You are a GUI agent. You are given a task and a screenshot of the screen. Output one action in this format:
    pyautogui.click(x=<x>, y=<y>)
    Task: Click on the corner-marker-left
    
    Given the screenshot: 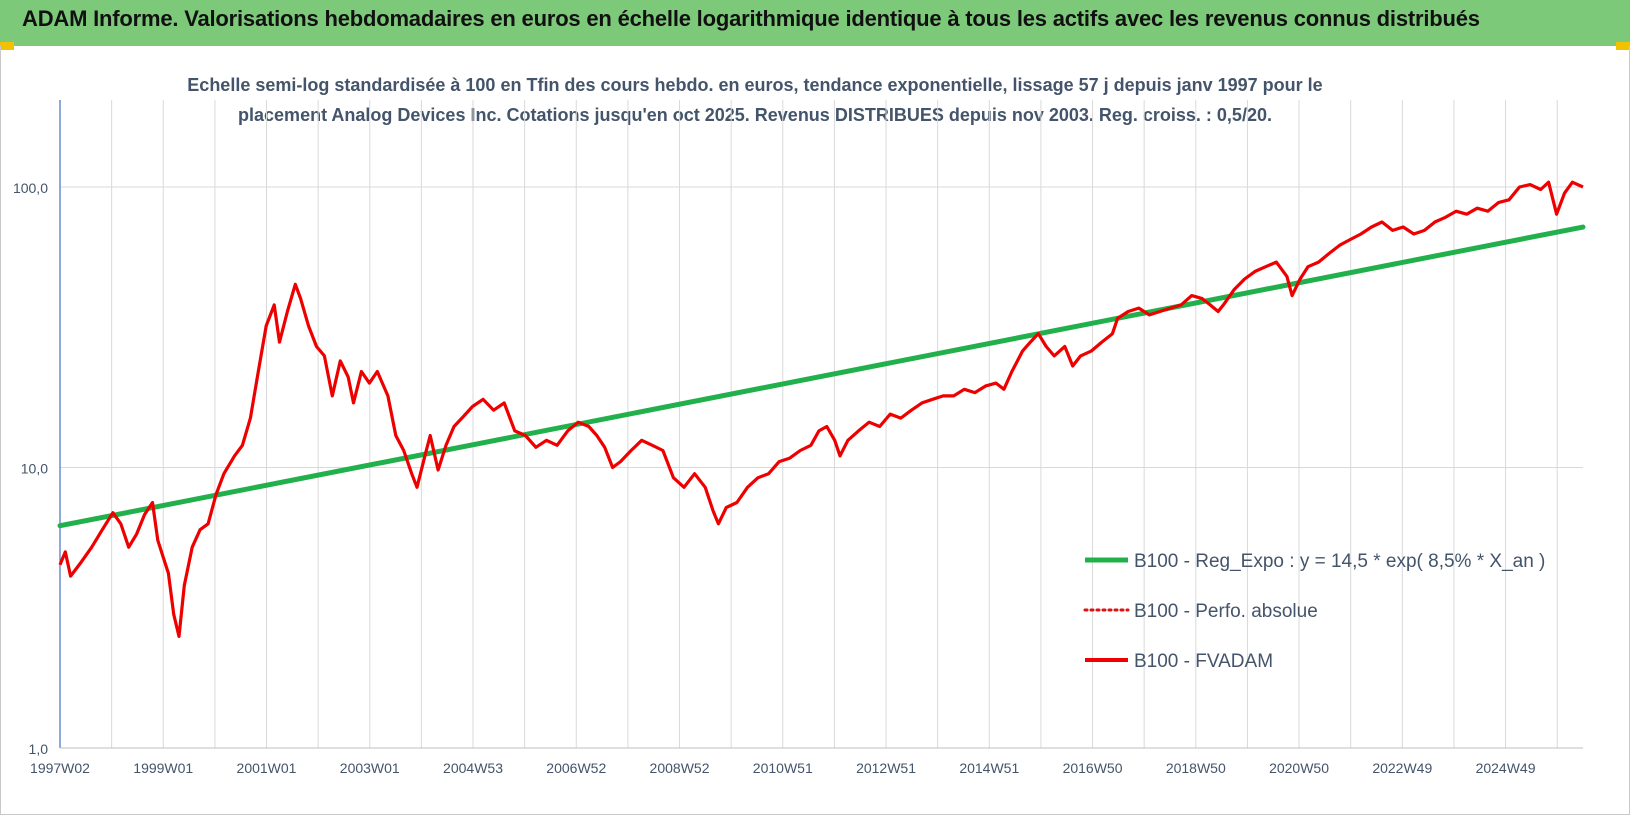 What is the action you would take?
    pyautogui.click(x=7, y=46)
    